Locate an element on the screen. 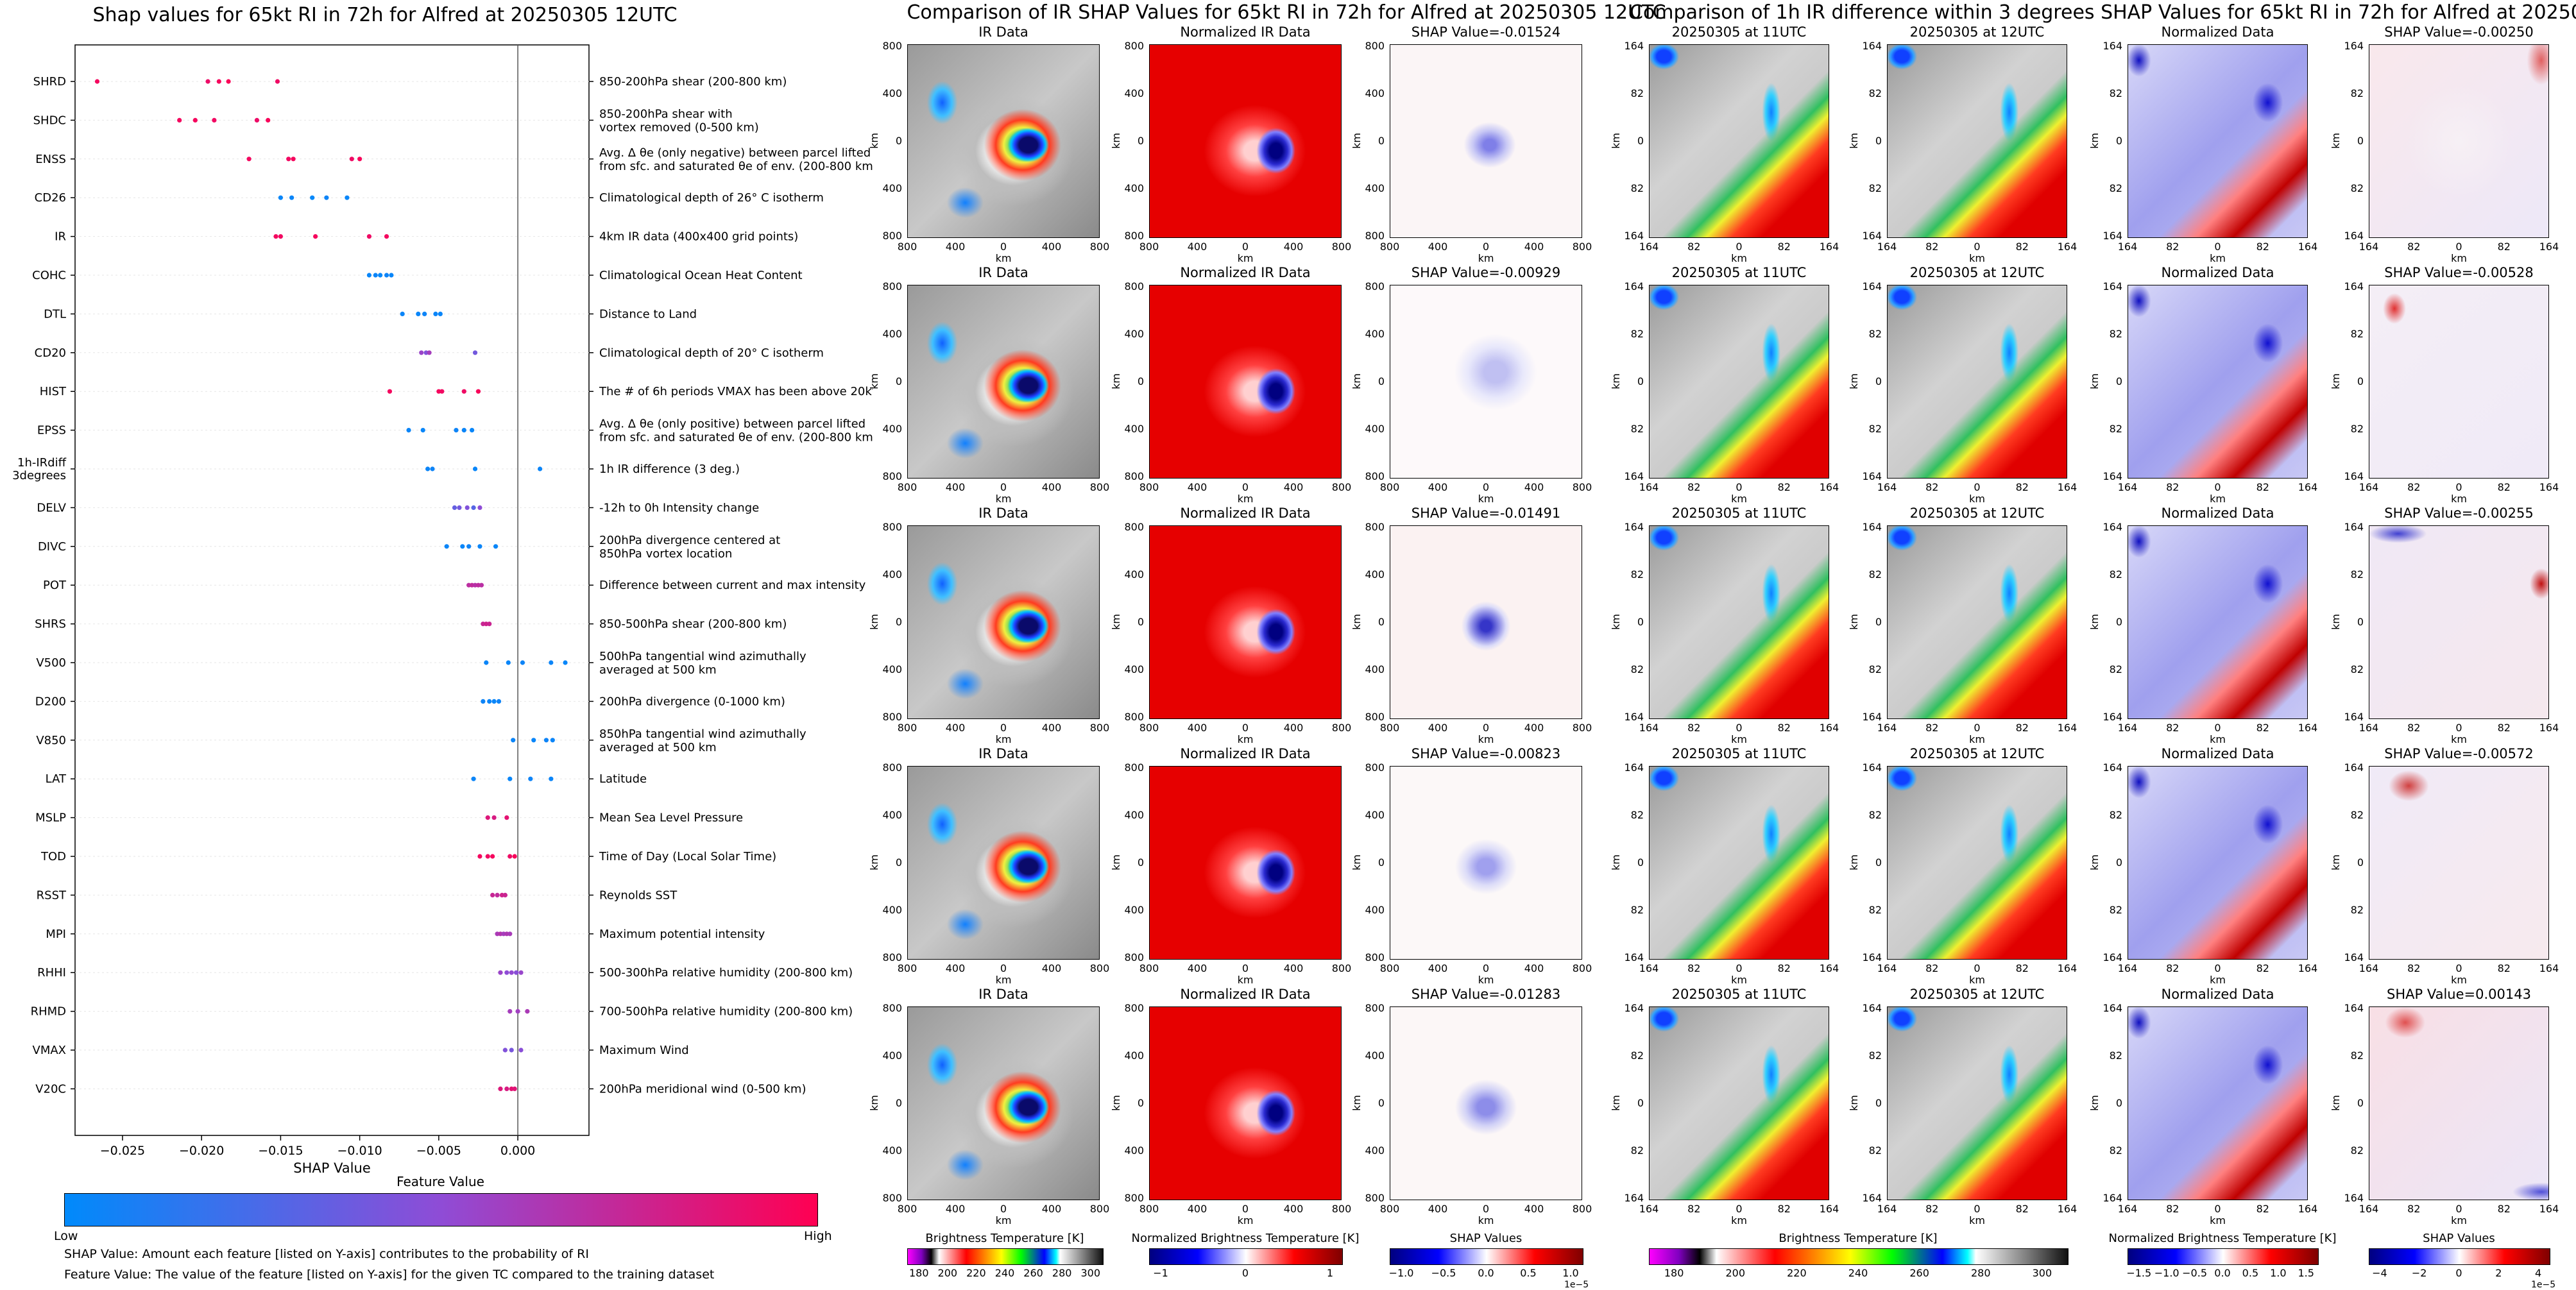  map-title: SHAP Value=-0.00528 is located at coordinates (2459, 272).